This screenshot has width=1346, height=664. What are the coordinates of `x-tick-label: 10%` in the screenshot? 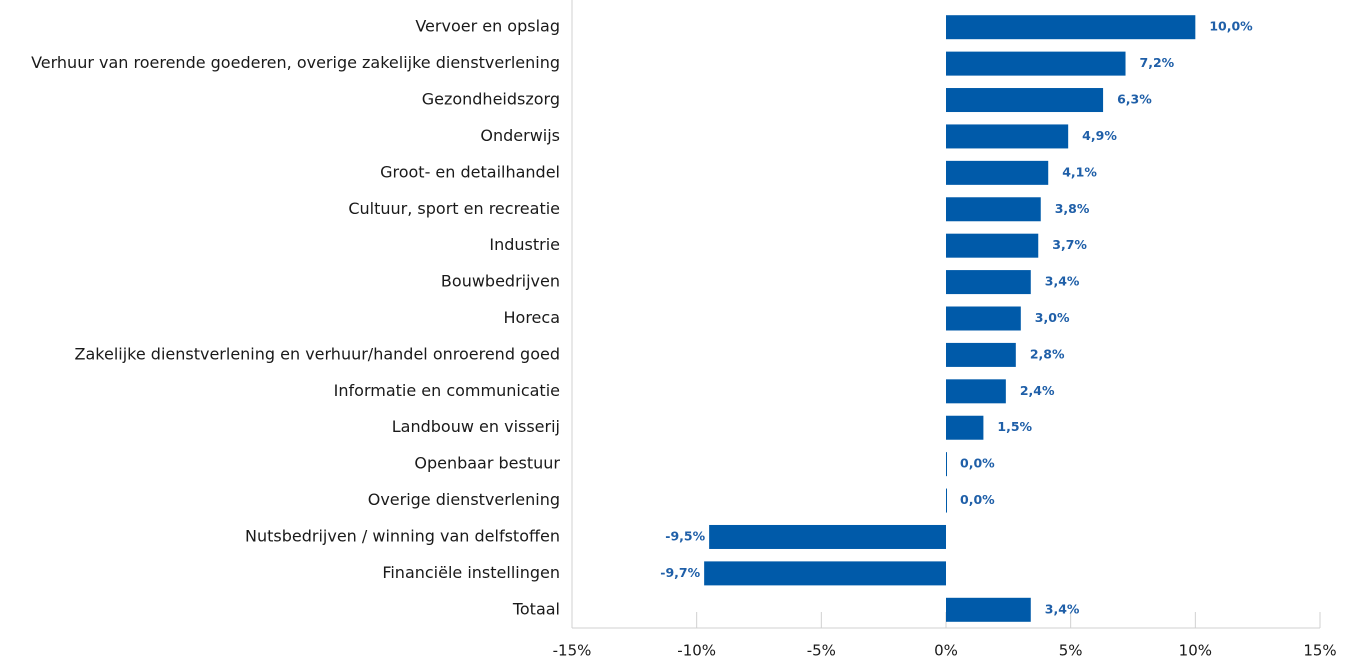 It's located at (1195, 651).